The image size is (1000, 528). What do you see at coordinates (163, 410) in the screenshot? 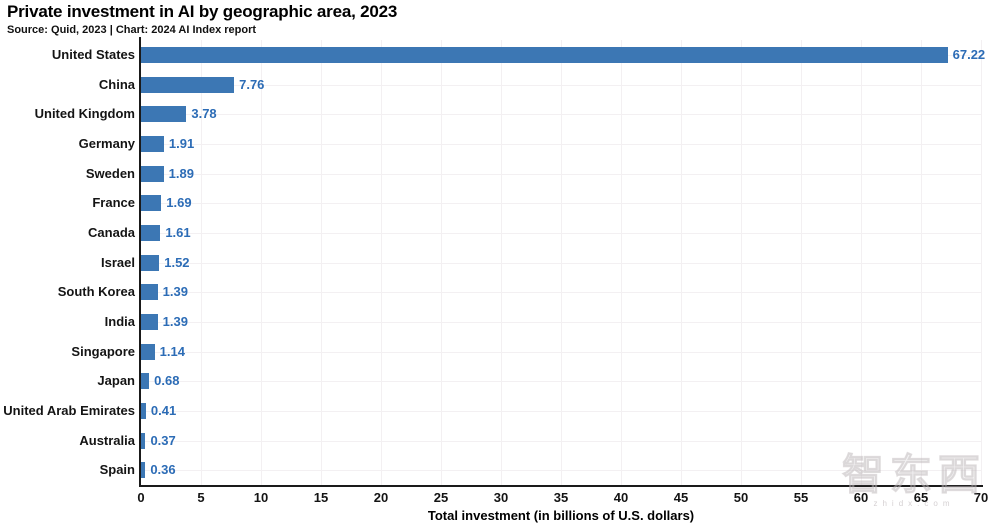
I see `bar-value-label: 0.41` at bounding box center [163, 410].